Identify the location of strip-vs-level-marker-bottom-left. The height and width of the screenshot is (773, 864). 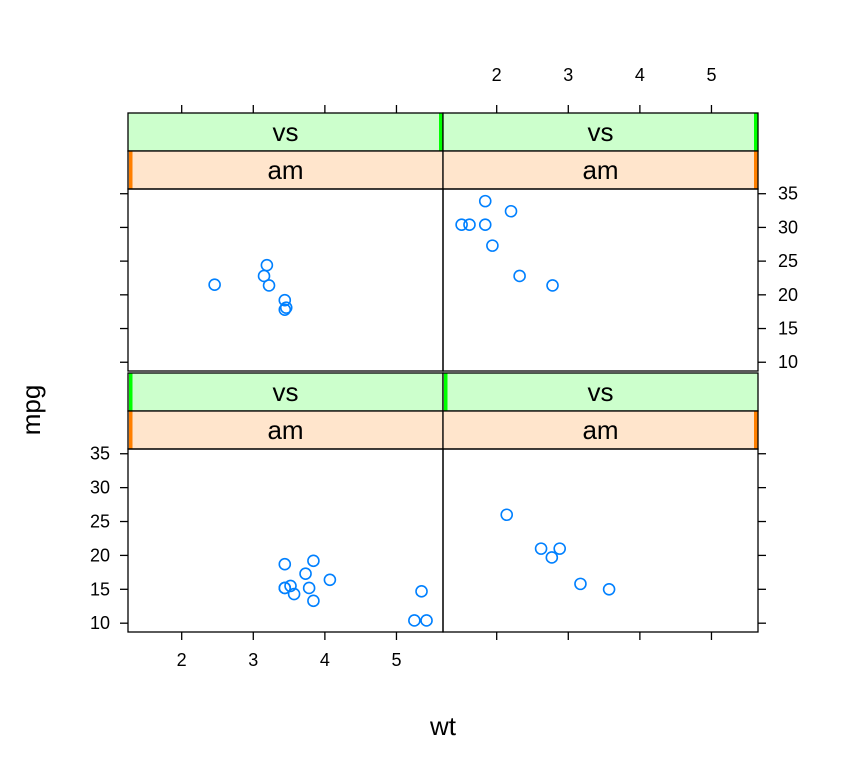
(131, 392).